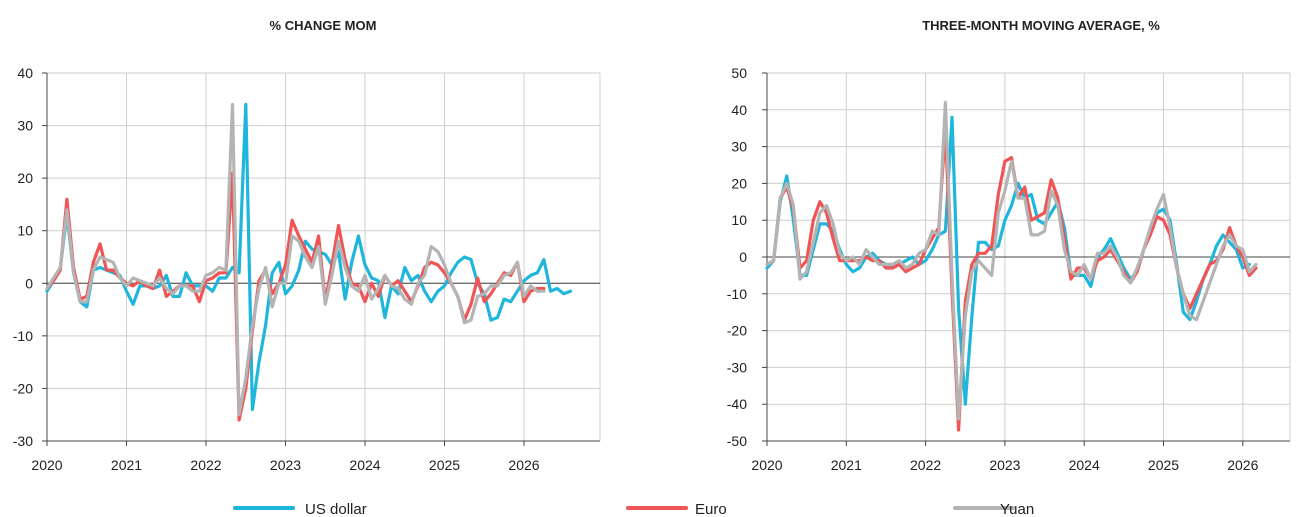 The width and height of the screenshot is (1314, 517). What do you see at coordinates (1041, 25) in the screenshot?
I see `chart-title: THREE-MONTH MOVING AVERAGE, %` at bounding box center [1041, 25].